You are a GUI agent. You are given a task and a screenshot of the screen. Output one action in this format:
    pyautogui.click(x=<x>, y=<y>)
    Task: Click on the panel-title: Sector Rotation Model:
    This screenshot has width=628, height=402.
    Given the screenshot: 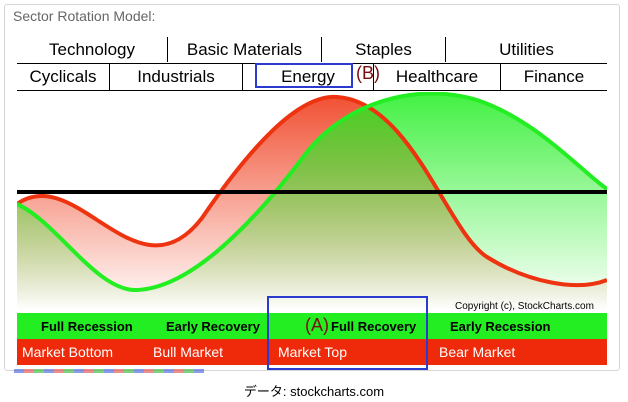 What is the action you would take?
    pyautogui.click(x=84, y=16)
    